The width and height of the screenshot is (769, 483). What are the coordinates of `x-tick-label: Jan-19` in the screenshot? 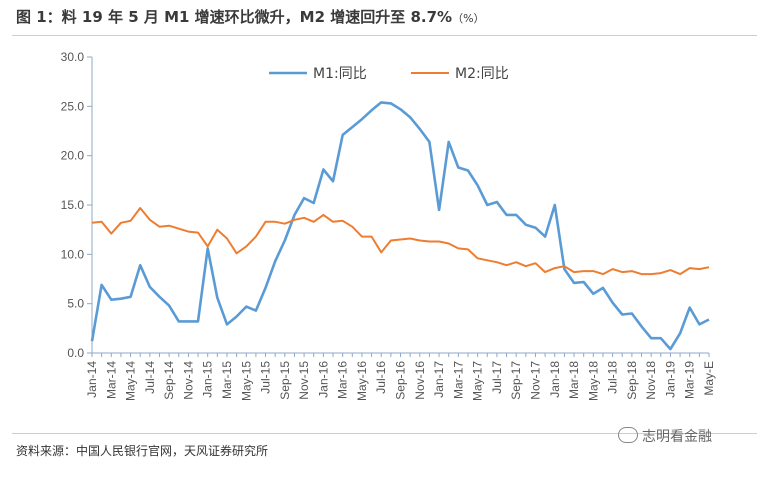 It's located at (670, 379).